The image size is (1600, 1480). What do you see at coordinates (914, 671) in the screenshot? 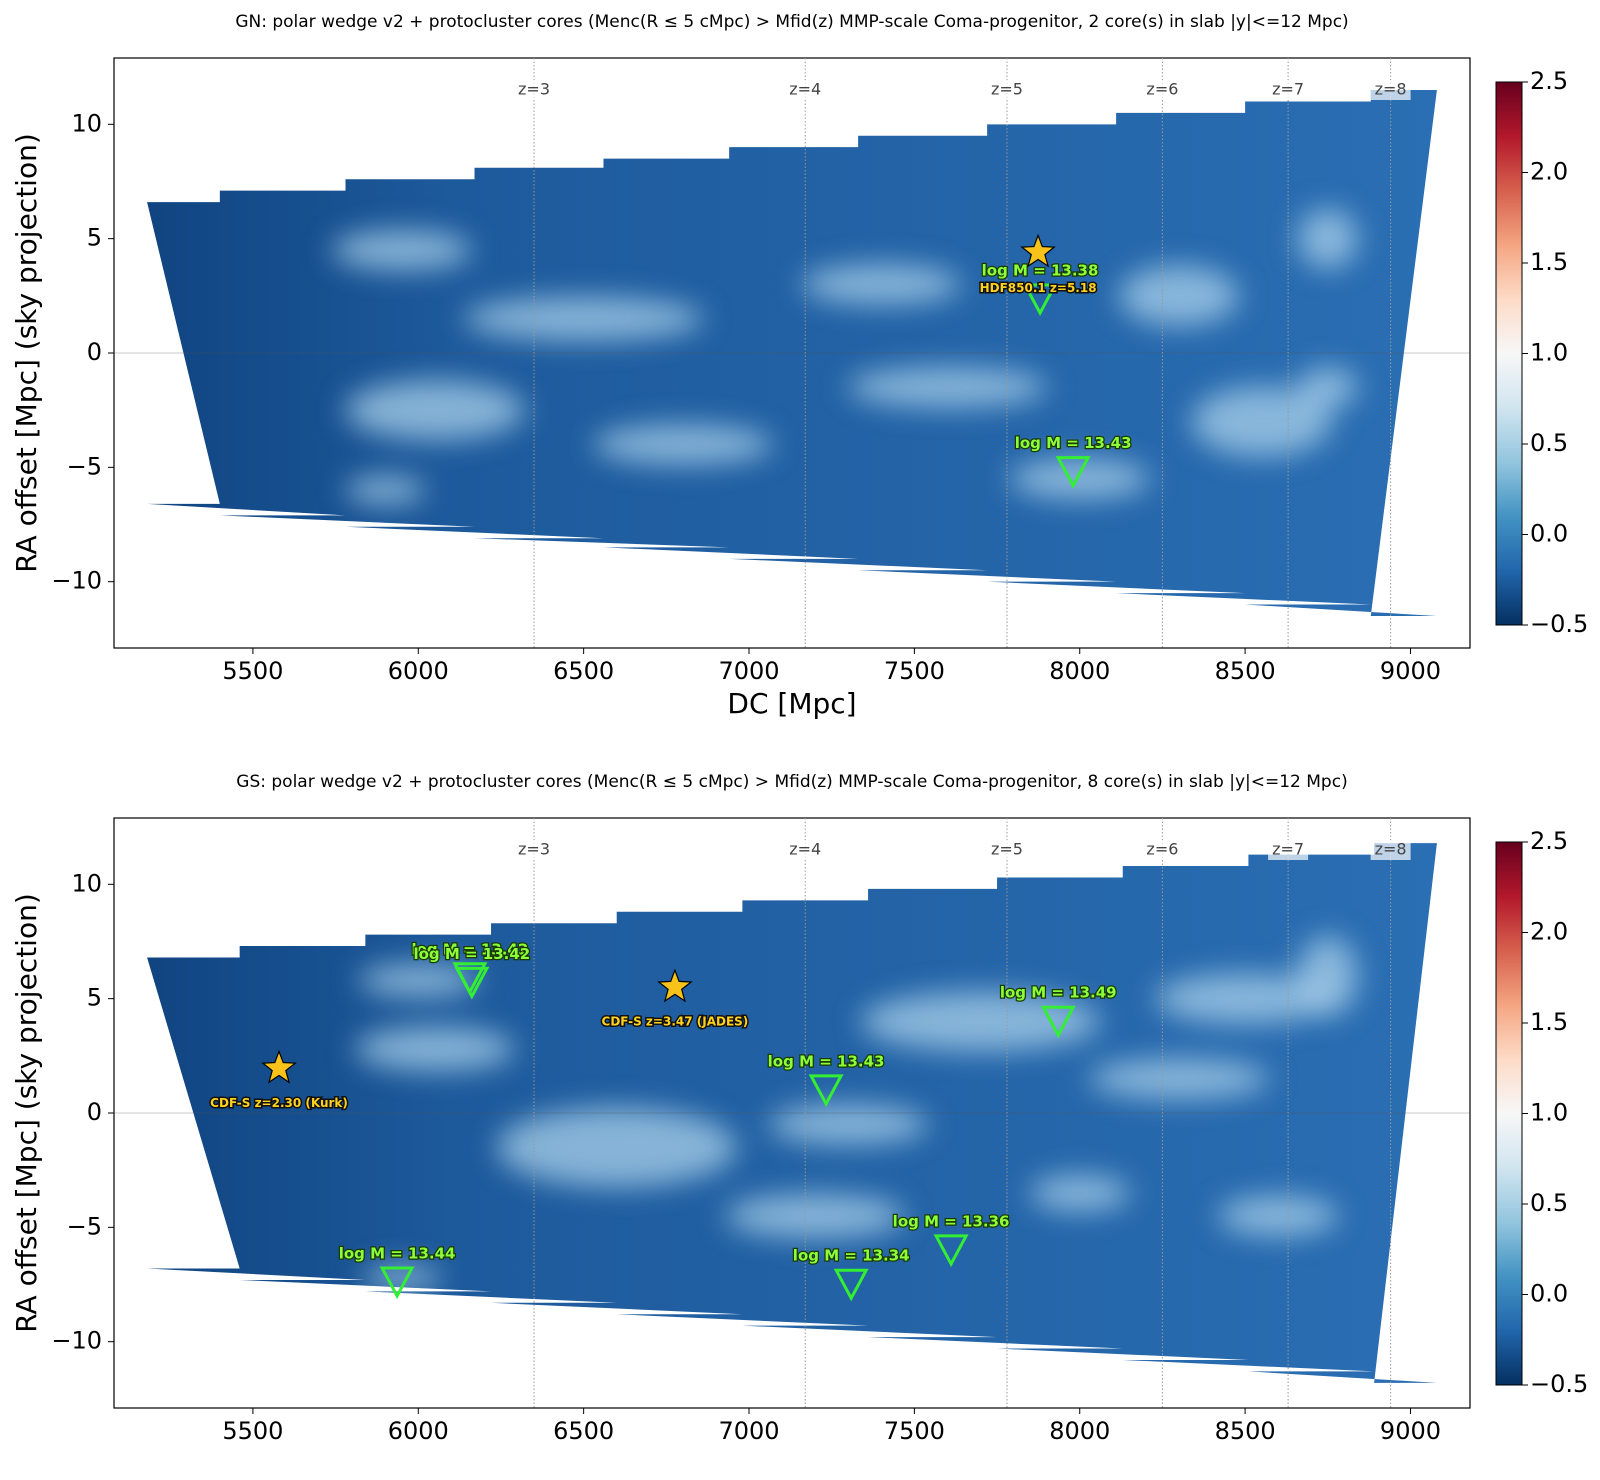
I see `x-tick-label: 7500` at bounding box center [914, 671].